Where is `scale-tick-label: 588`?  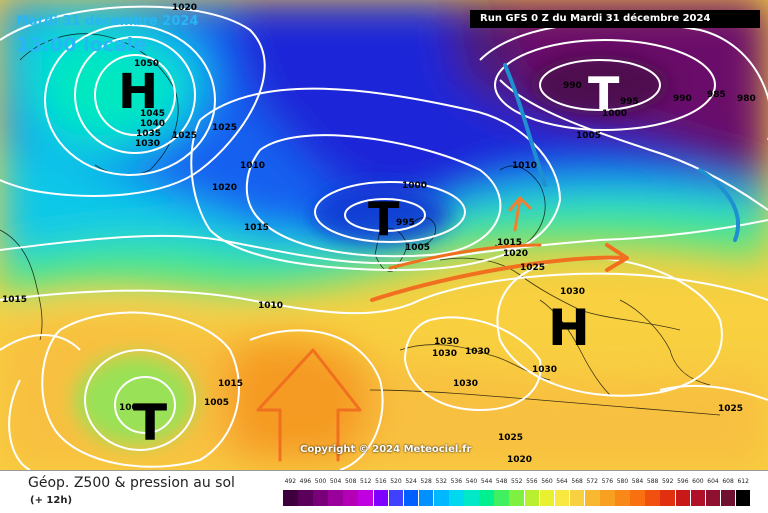
scale-tick-label: 588 is located at coordinates (652, 481).